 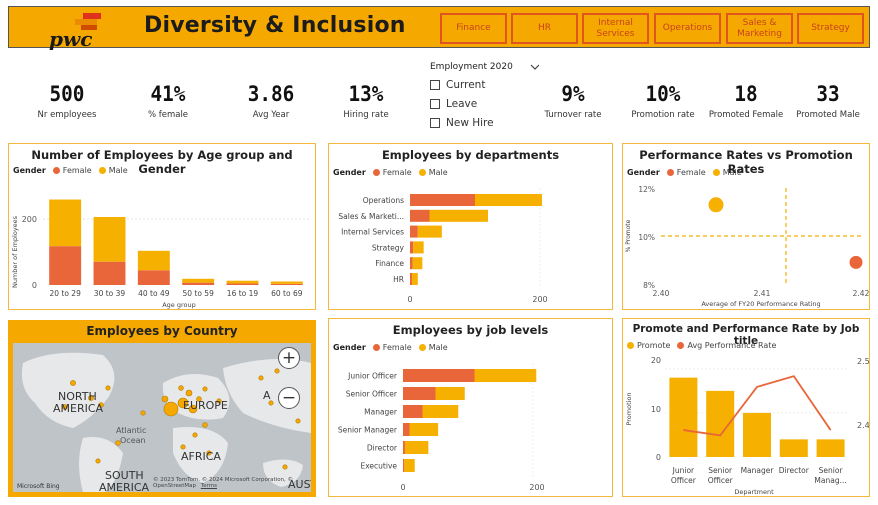 What do you see at coordinates (289, 398) in the screenshot?
I see `zoom-out-button: −` at bounding box center [289, 398].